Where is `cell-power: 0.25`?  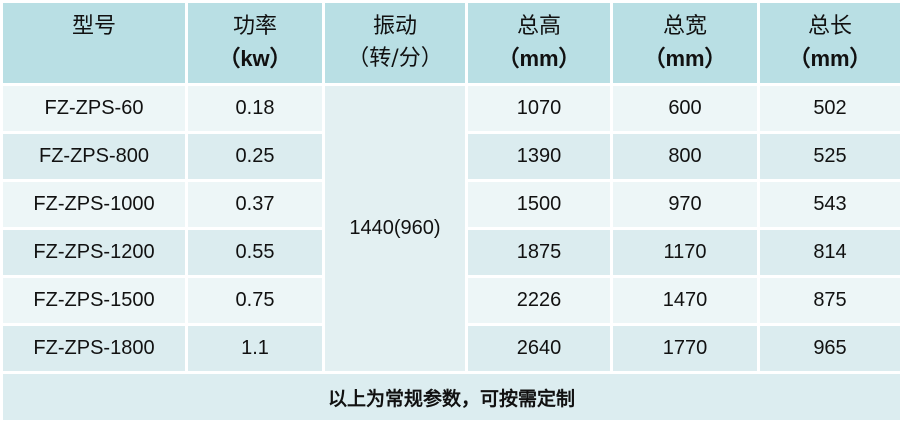
cell-power: 0.25 is located at coordinates (255, 156).